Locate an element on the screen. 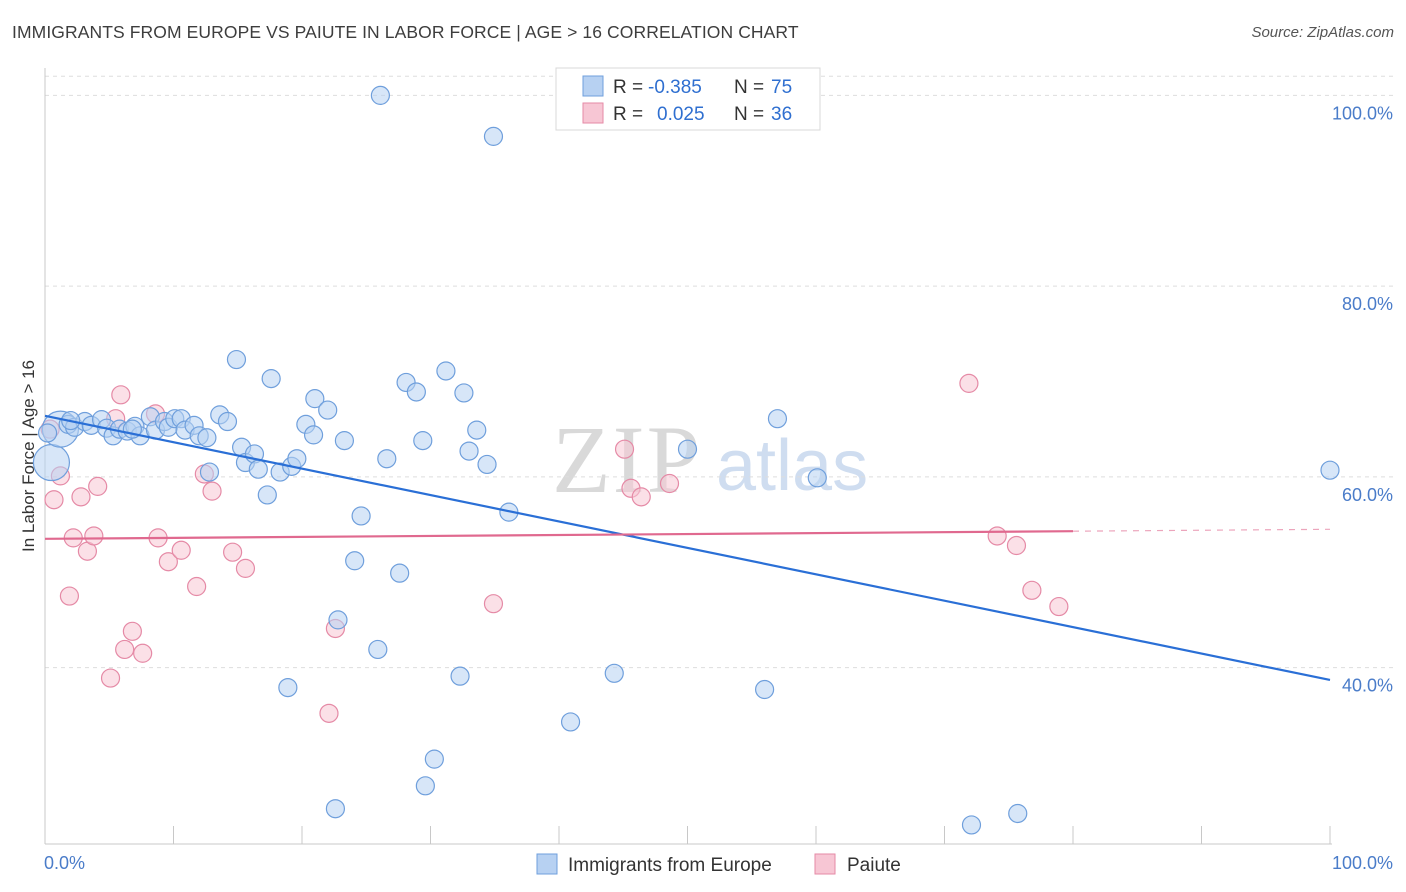 This screenshot has width=1406, height=892. y-tick-label: 40.0% is located at coordinates (1367, 686).